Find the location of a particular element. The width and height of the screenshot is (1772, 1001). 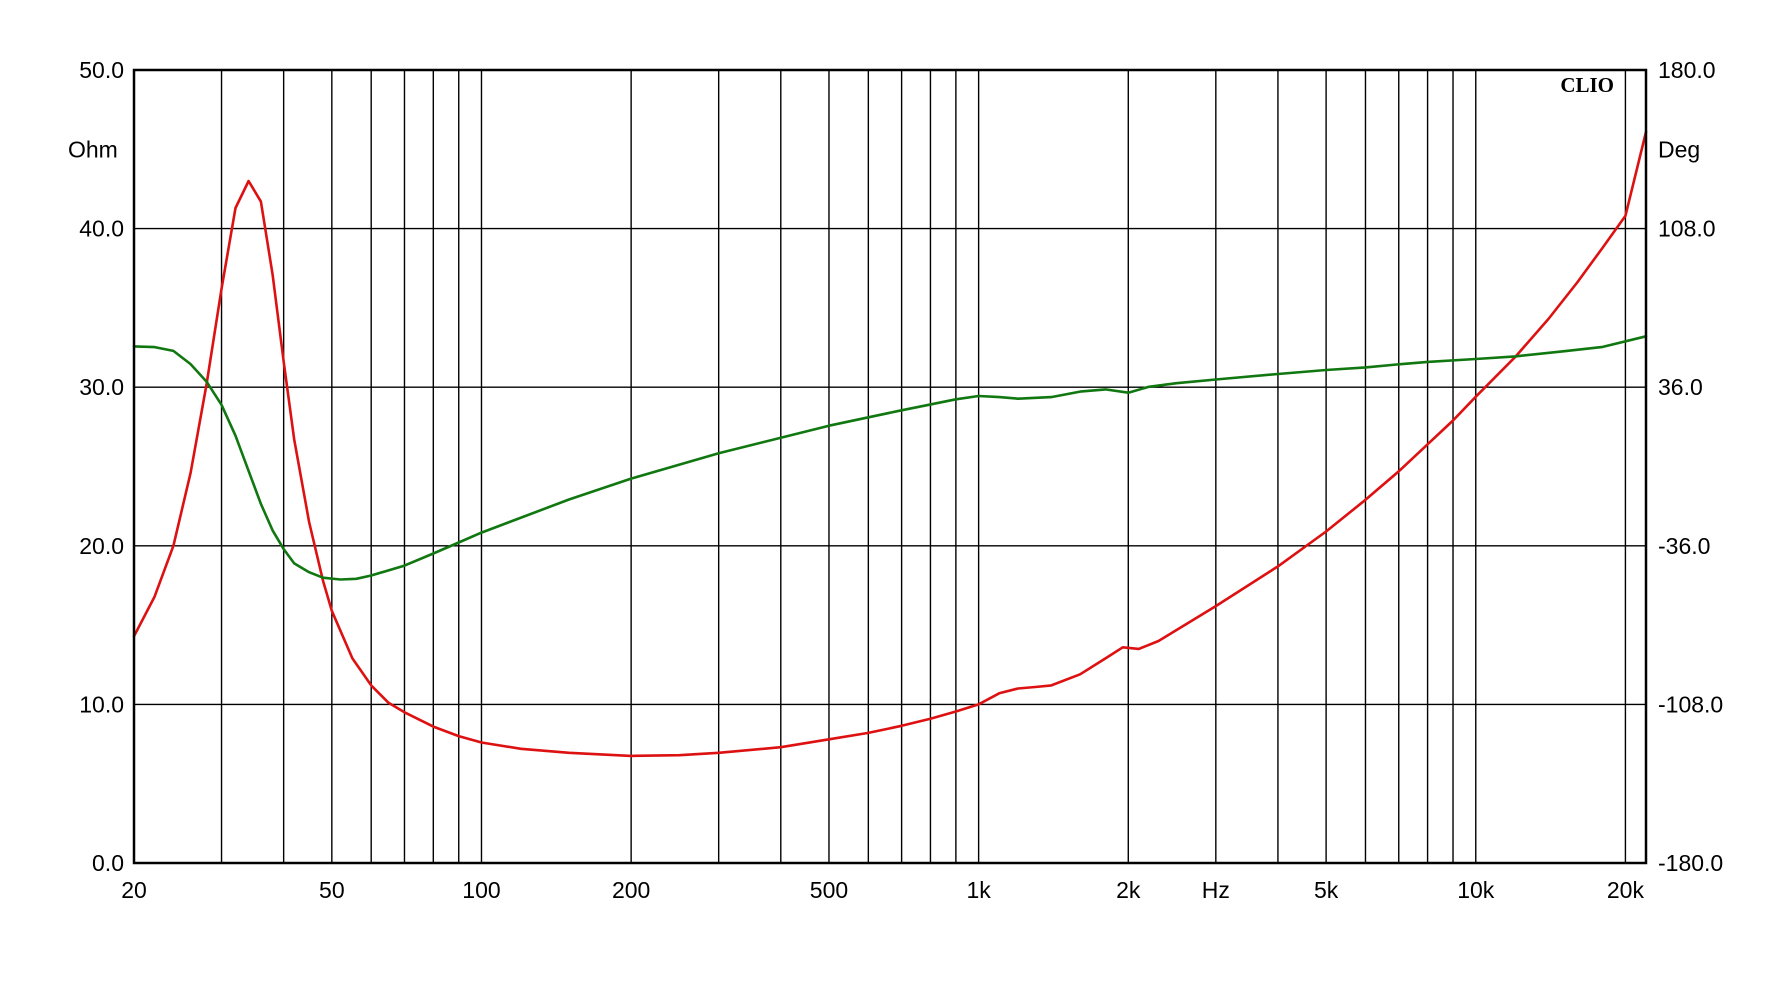

y-left-tick-label: 50.0 is located at coordinates (101, 70).